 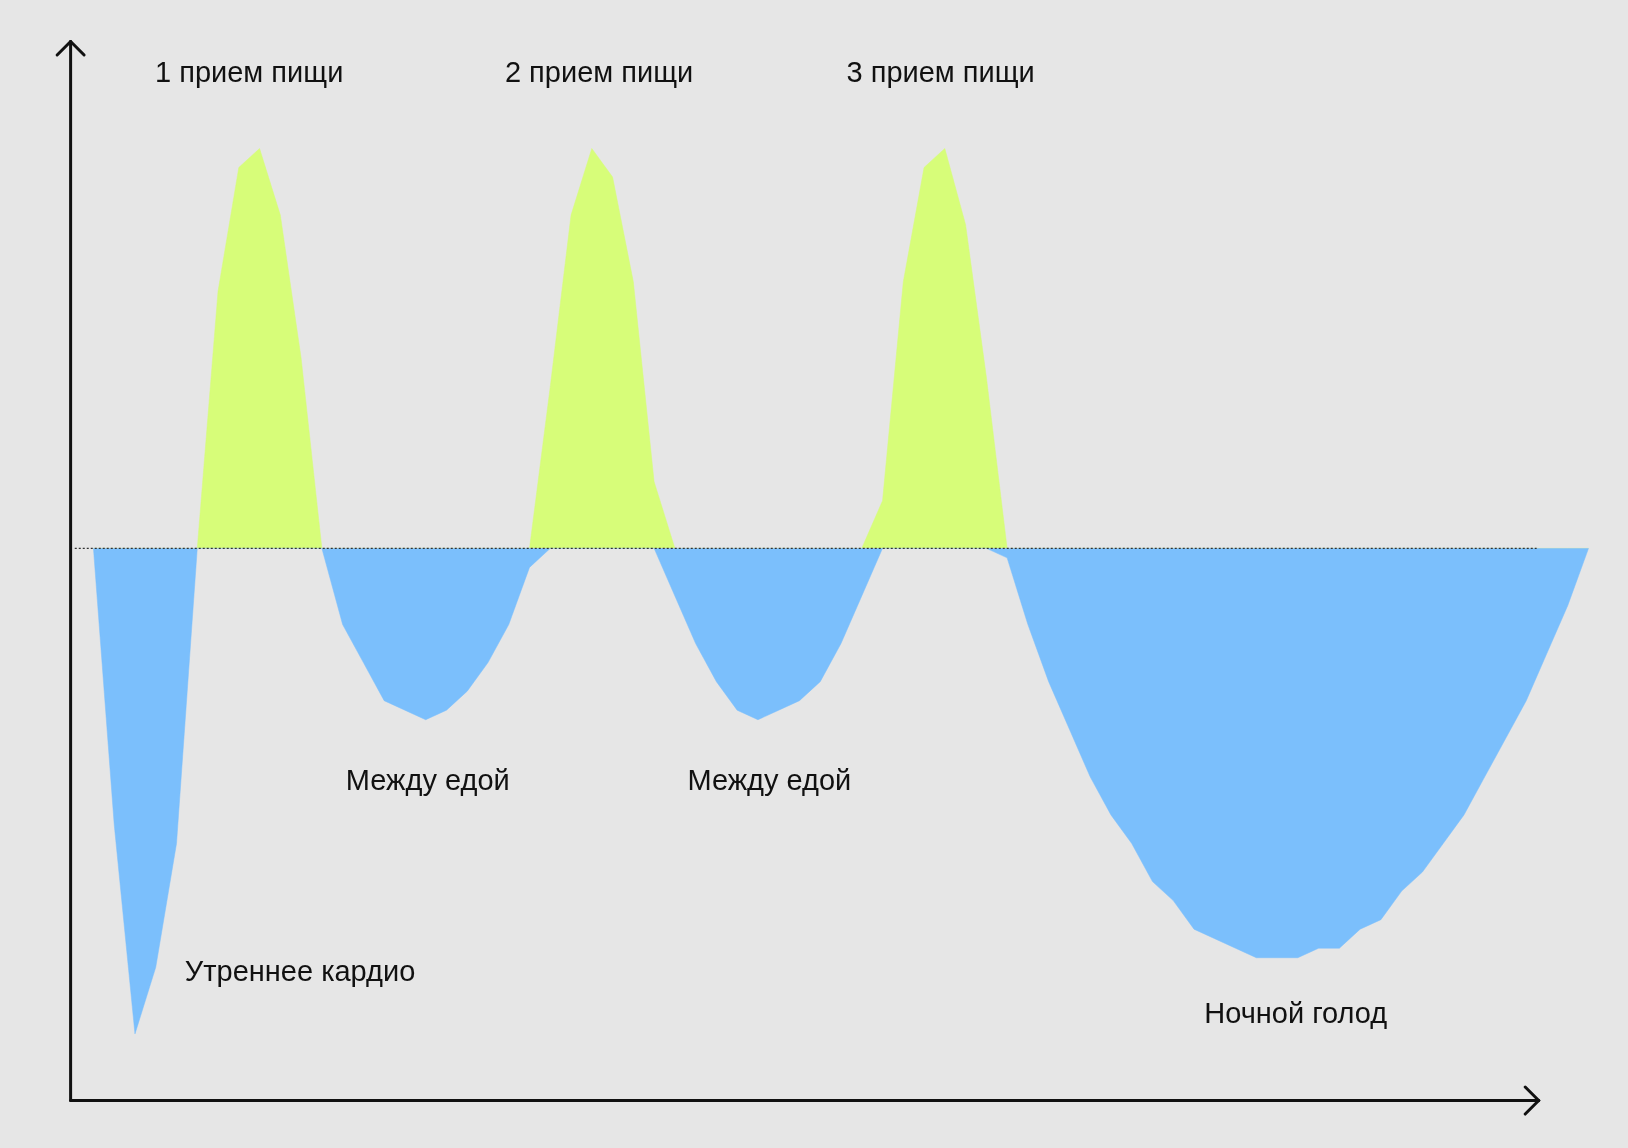 What do you see at coordinates (249, 71) in the screenshot?
I see `text: 1 прием пищи` at bounding box center [249, 71].